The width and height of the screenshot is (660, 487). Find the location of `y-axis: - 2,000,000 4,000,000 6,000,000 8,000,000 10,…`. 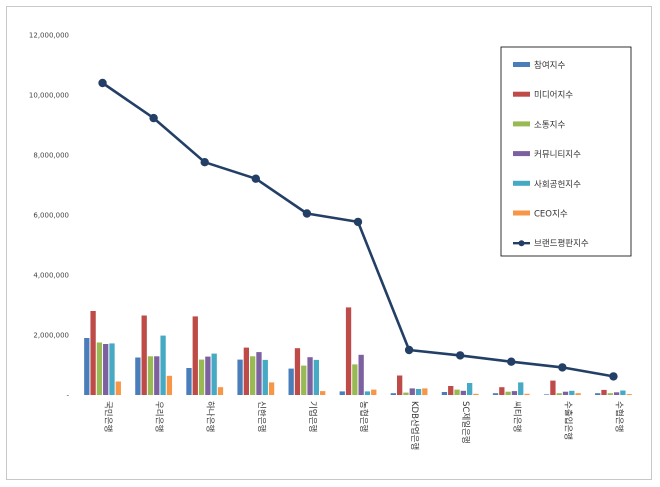

y-axis: - 2,000,000 4,000,000 6,000,000 8,000,000 10,… is located at coordinates (49, 216).